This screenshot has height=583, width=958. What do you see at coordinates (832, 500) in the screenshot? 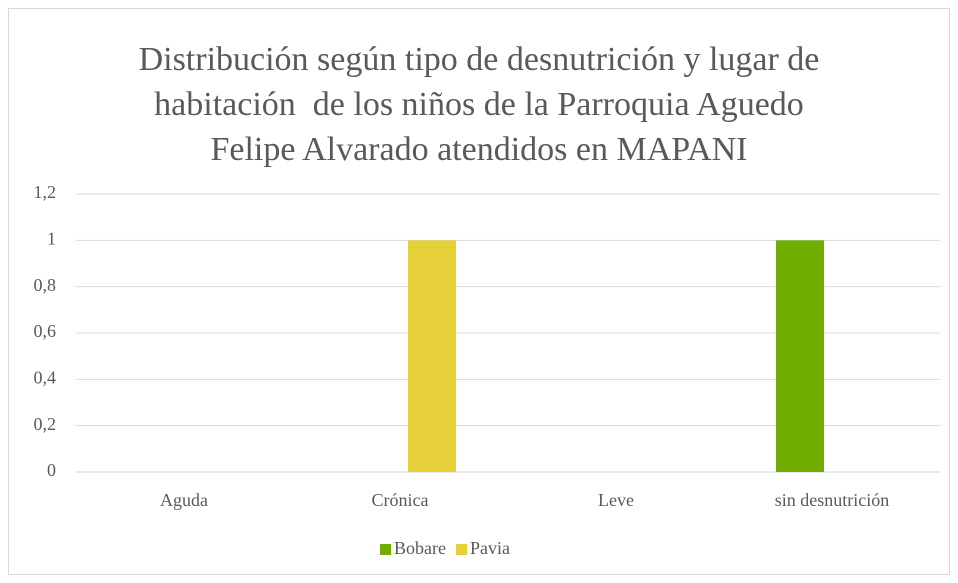
I see `x-tick-label: sin desnutrición` at bounding box center [832, 500].